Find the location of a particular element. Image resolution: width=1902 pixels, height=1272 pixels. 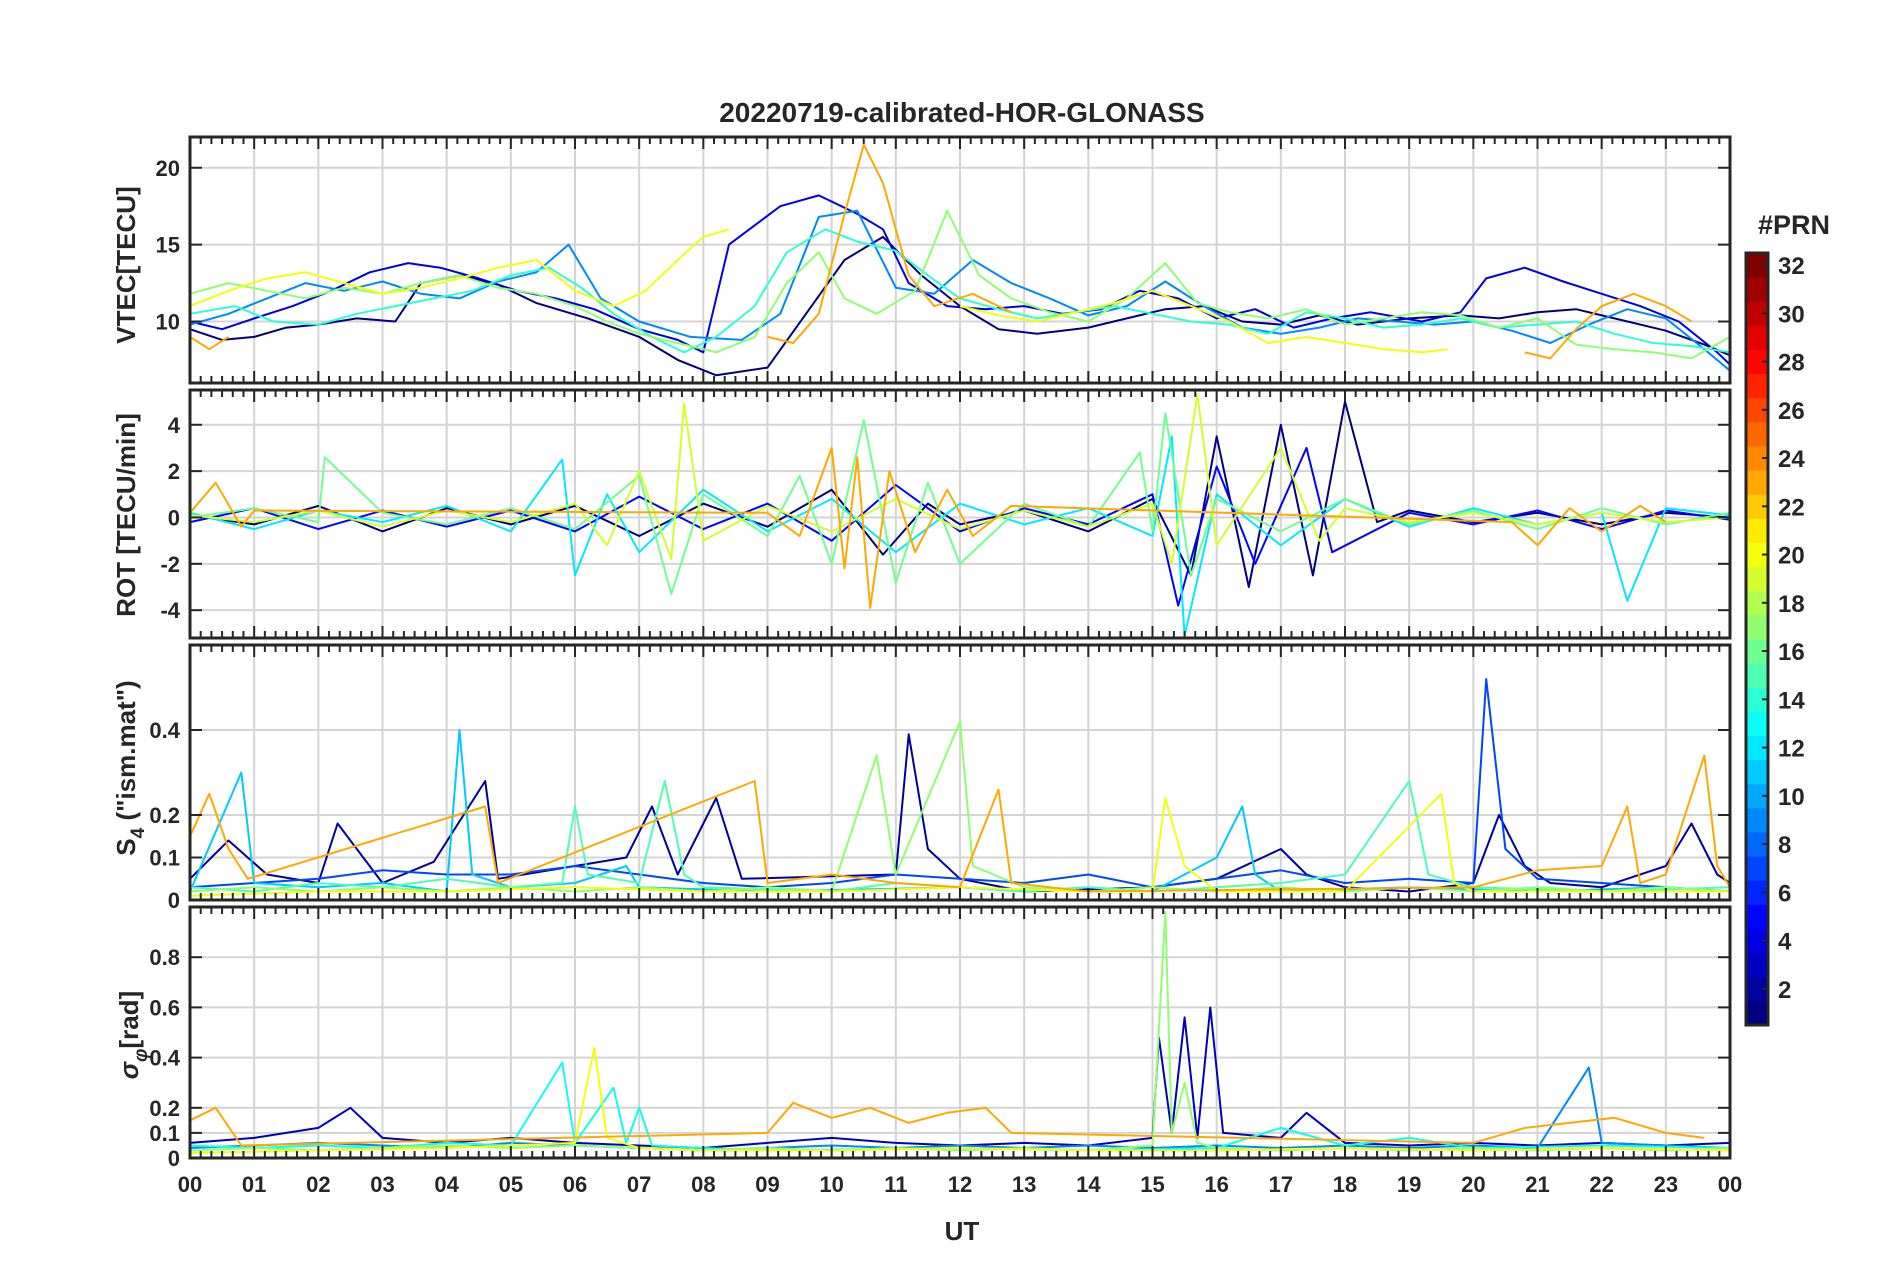

vtec-axis-label: VTEC[TECU] is located at coordinates (126, 264).